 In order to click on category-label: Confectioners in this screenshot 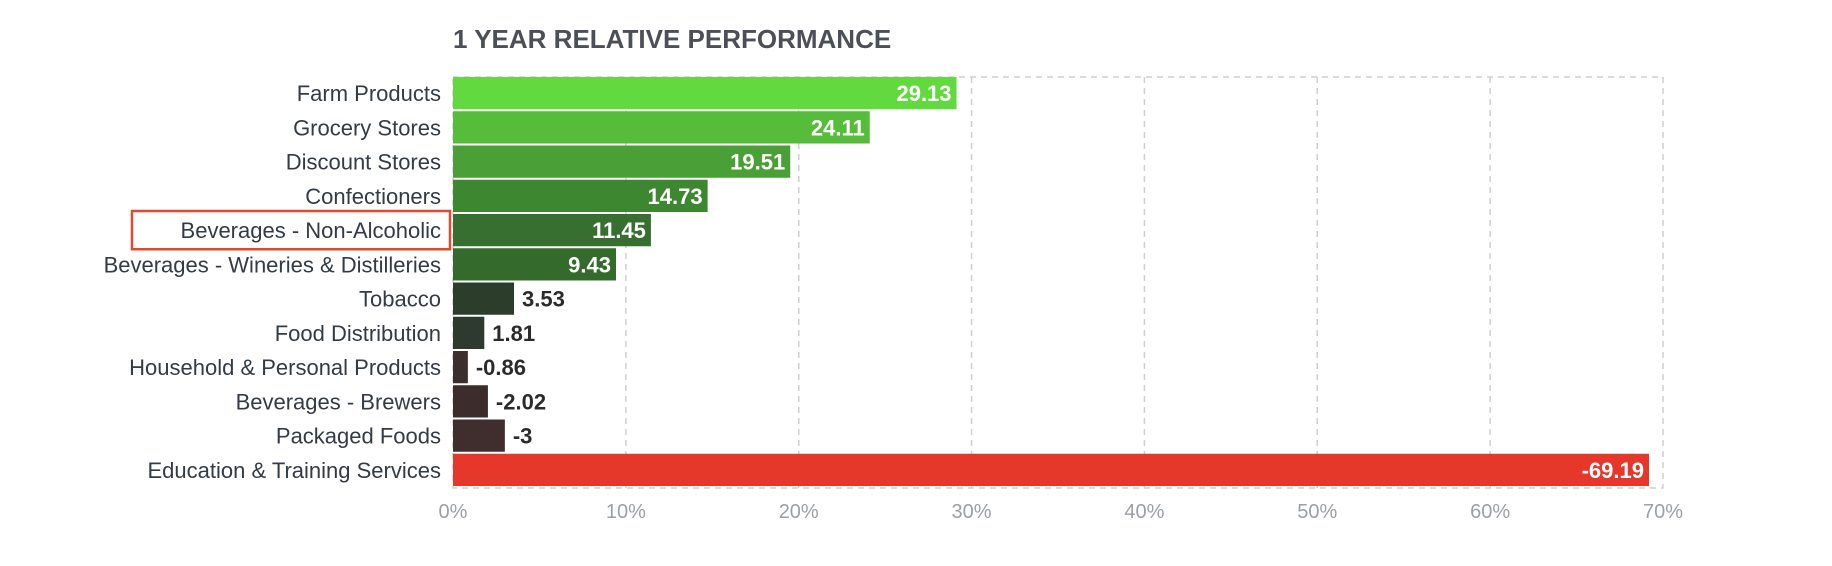, I will do `click(373, 196)`.